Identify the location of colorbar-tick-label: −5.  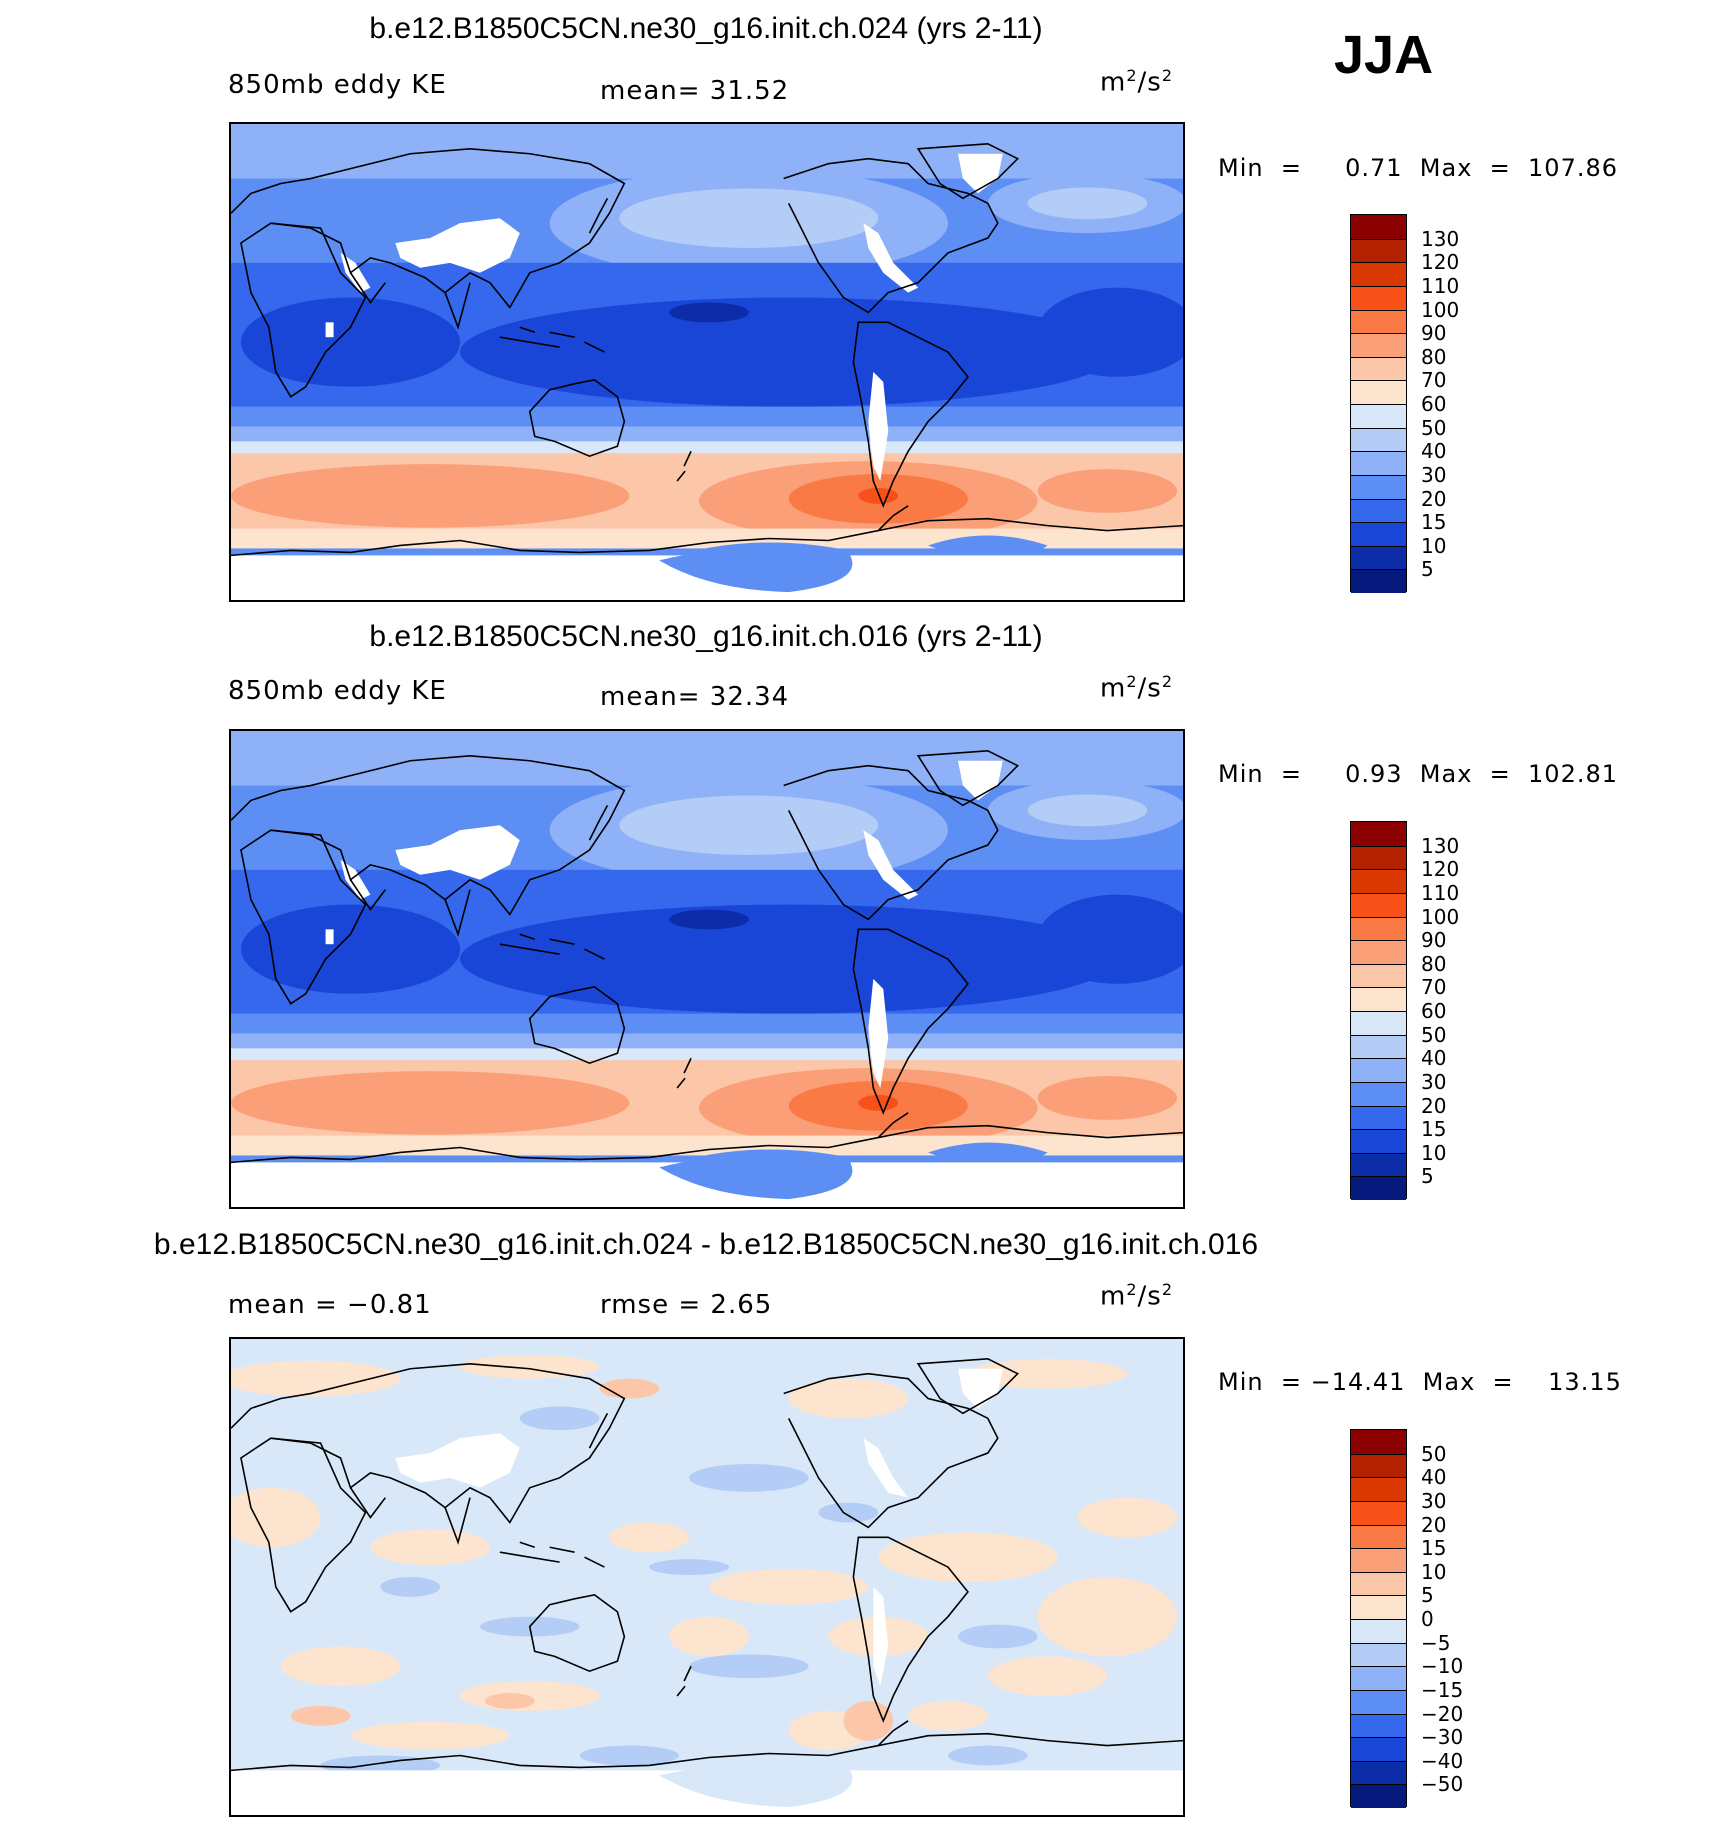
(1436, 1642).